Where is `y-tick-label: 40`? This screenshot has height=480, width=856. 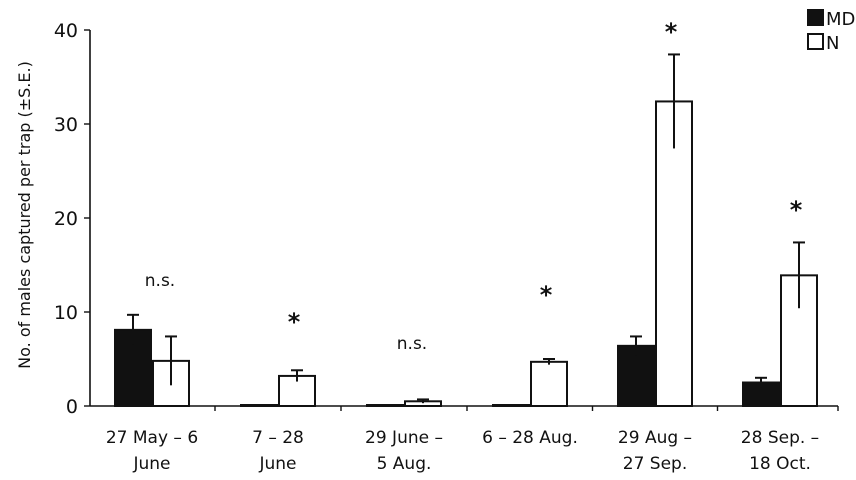
y-tick-label: 40 is located at coordinates (66, 31).